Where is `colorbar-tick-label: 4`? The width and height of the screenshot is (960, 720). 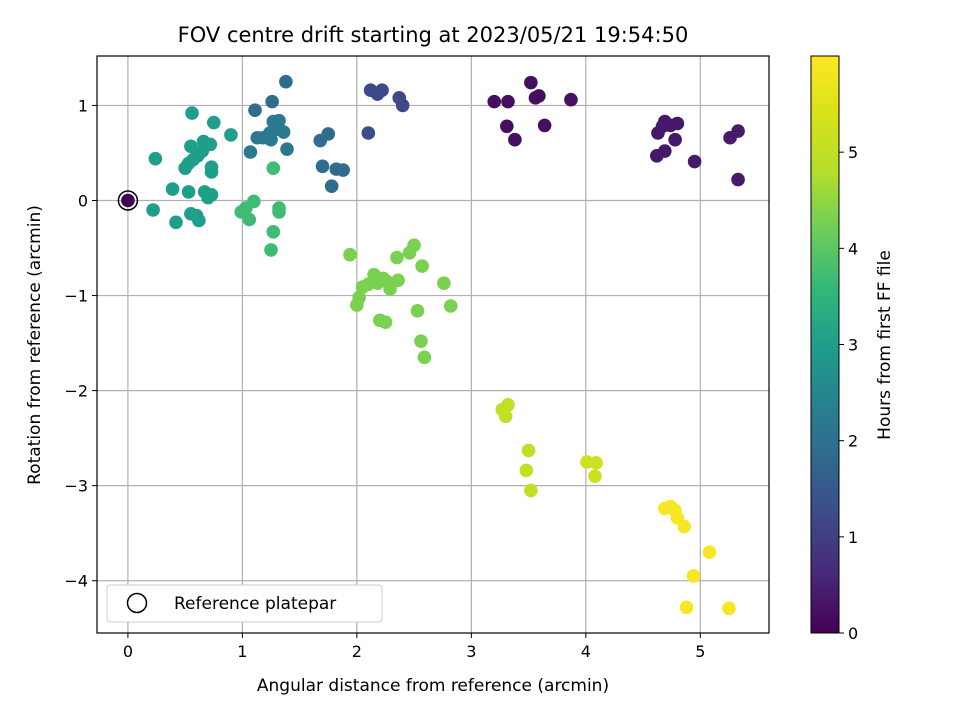
colorbar-tick-label: 4 is located at coordinates (853, 248).